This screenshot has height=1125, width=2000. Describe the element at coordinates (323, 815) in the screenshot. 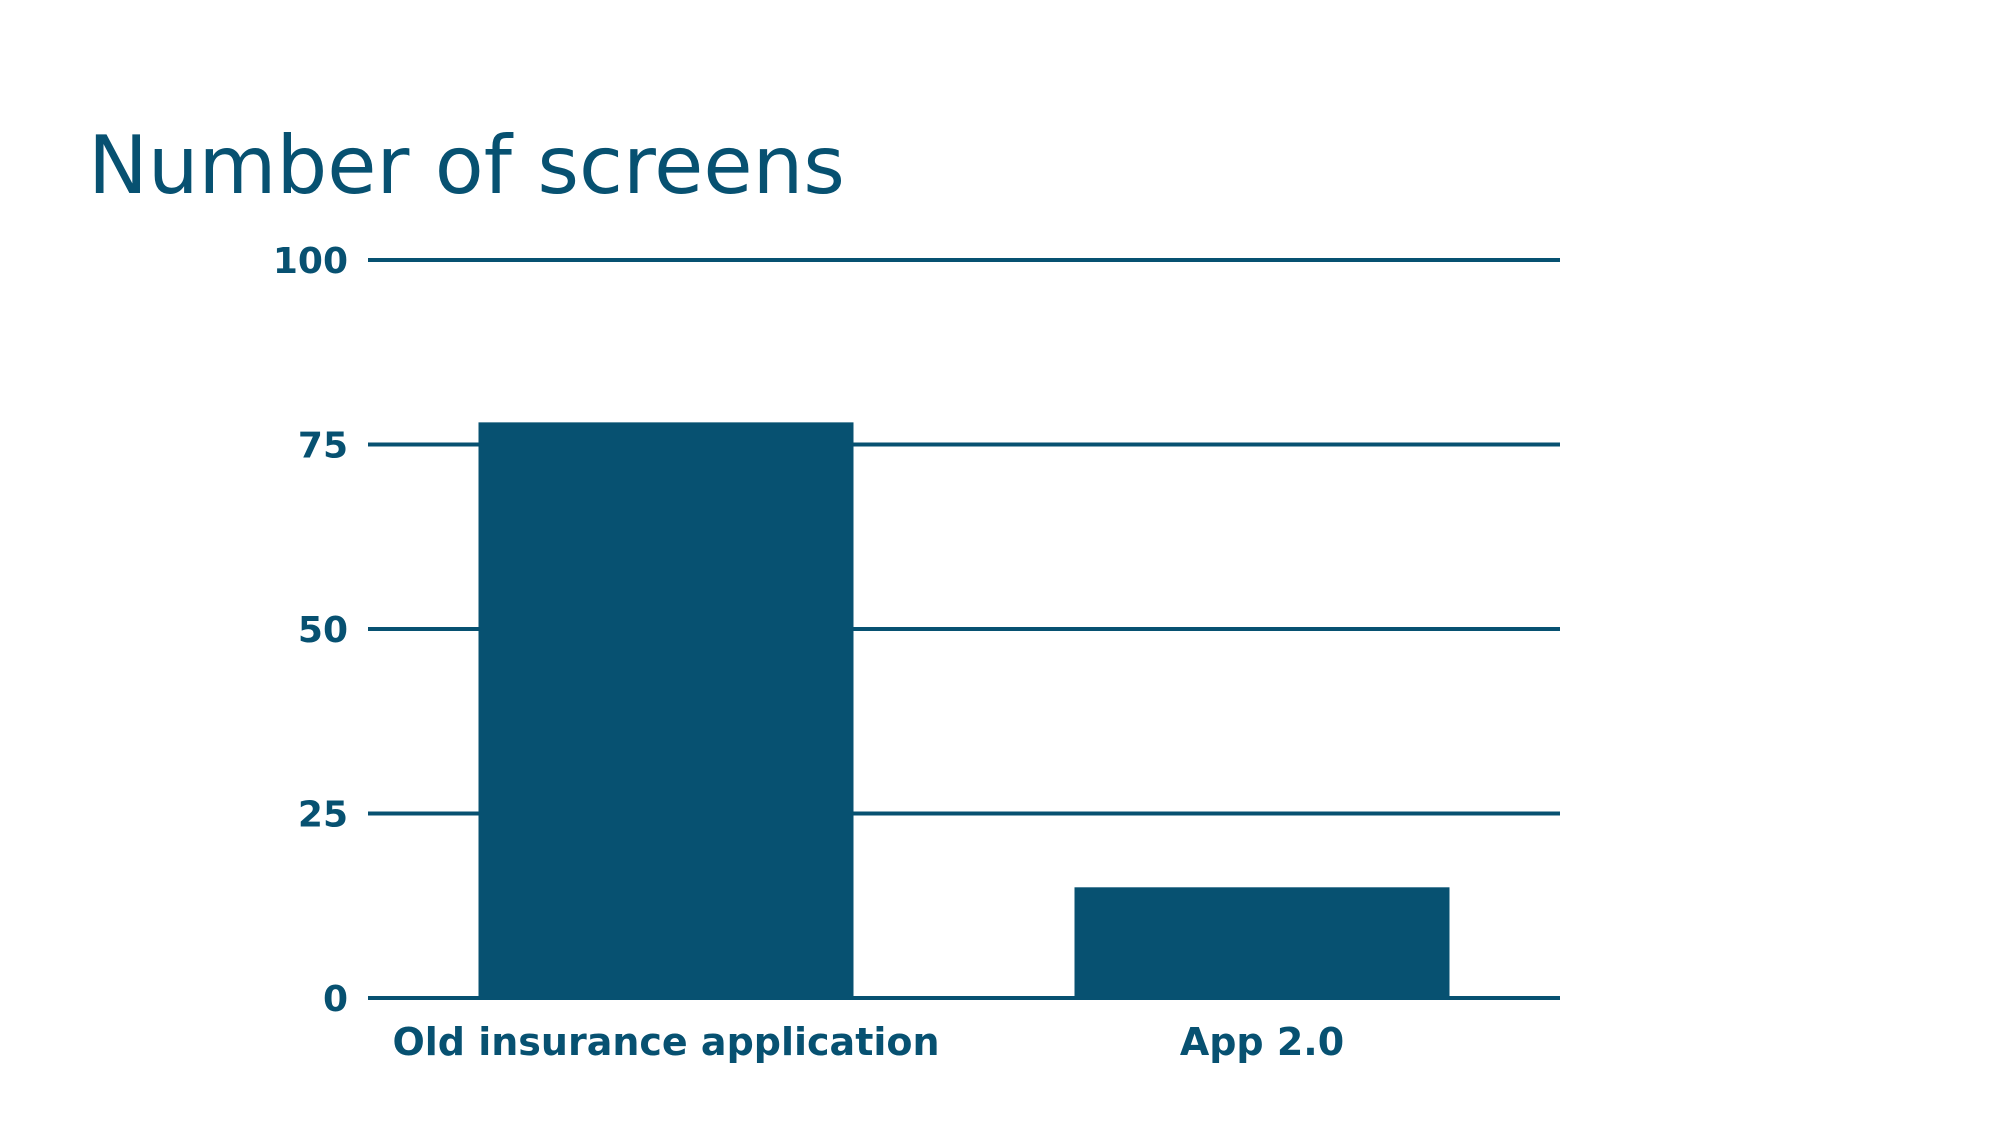

I see `y-tick-label: 25` at that location.